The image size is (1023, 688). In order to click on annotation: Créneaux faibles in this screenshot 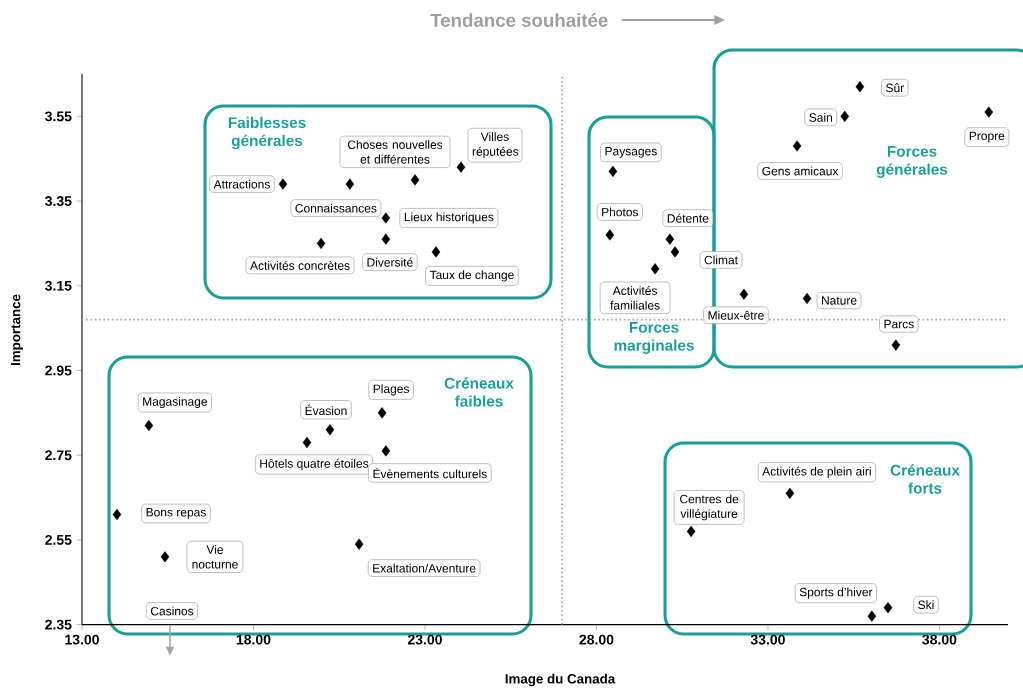, I will do `click(479, 392)`.